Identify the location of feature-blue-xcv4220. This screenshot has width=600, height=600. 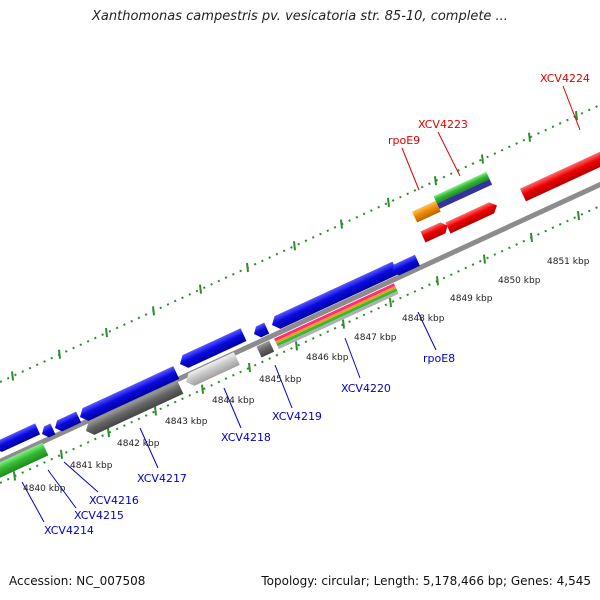
(334, 296).